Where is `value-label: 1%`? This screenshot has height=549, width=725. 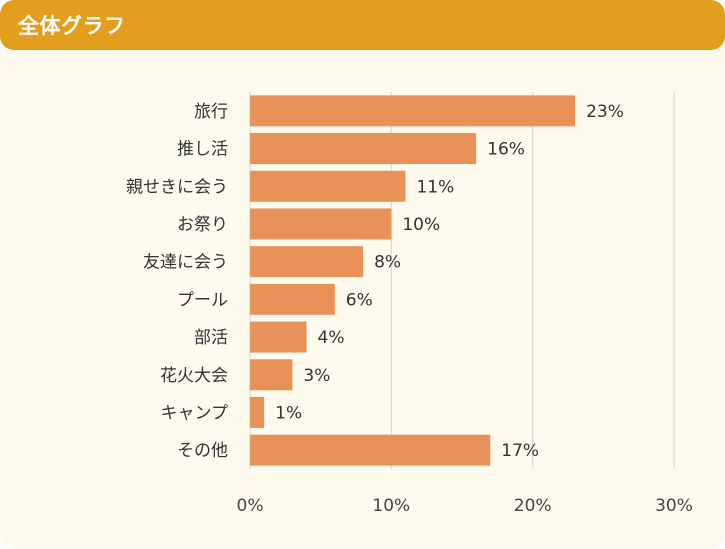
value-label: 1% is located at coordinates (288, 413).